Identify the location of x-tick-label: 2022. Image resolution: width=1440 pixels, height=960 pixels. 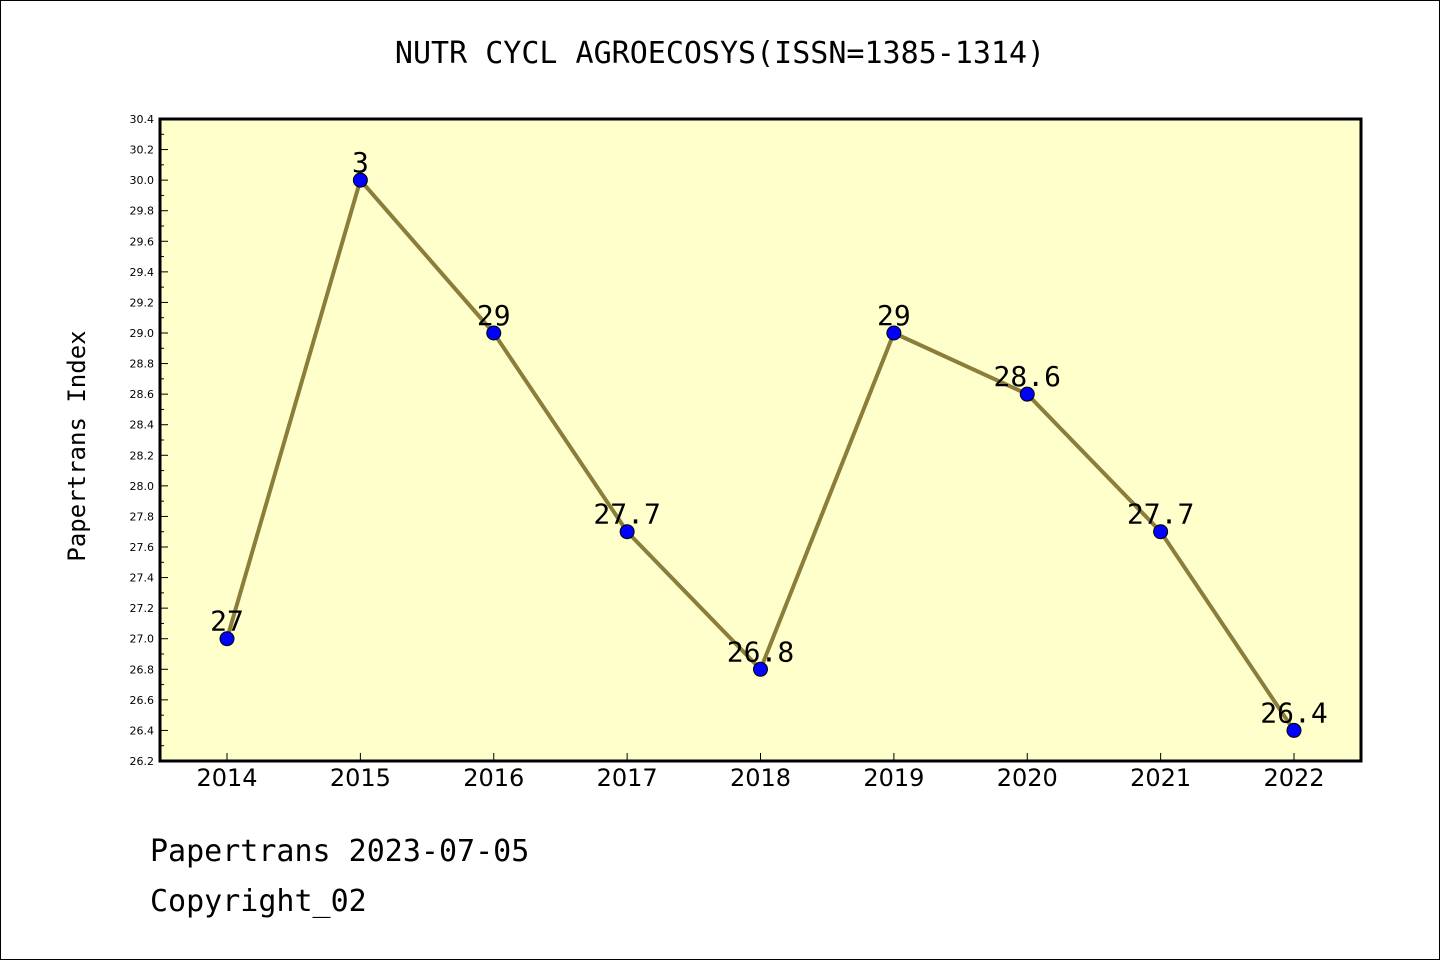
(1293, 778).